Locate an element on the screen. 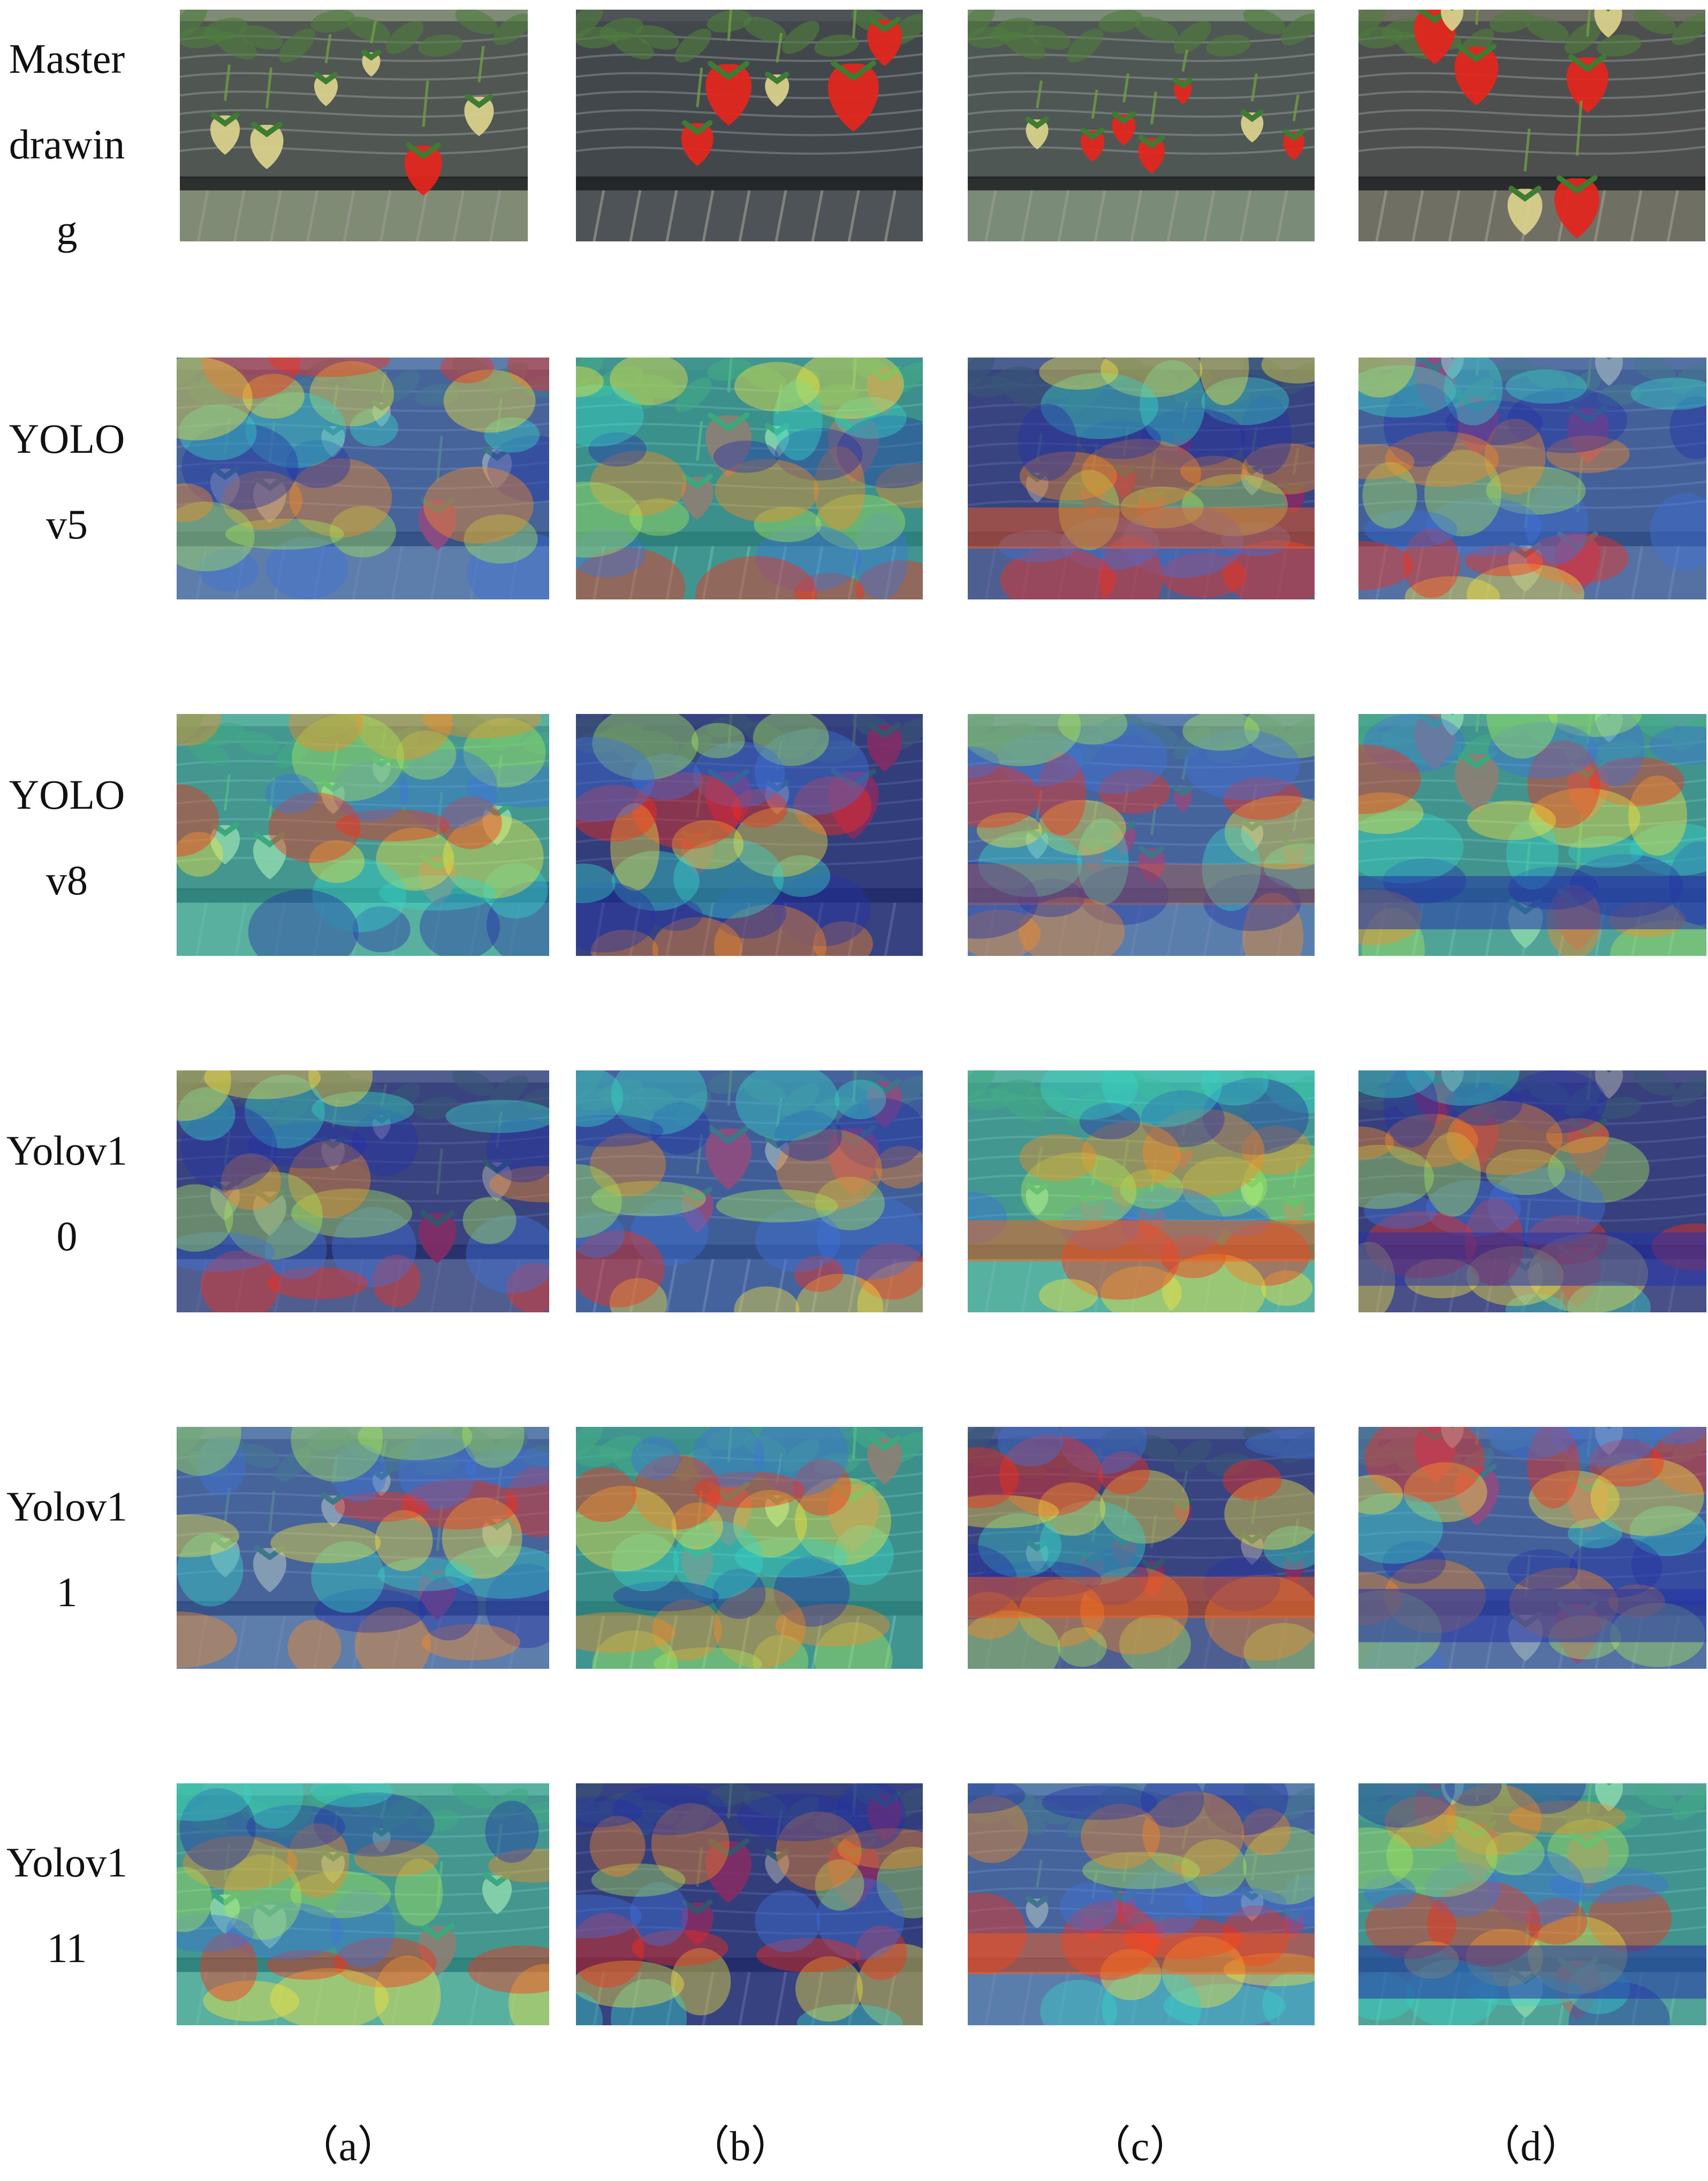 The image size is (1708, 2181). column-label-b: （b） is located at coordinates (740, 2146).